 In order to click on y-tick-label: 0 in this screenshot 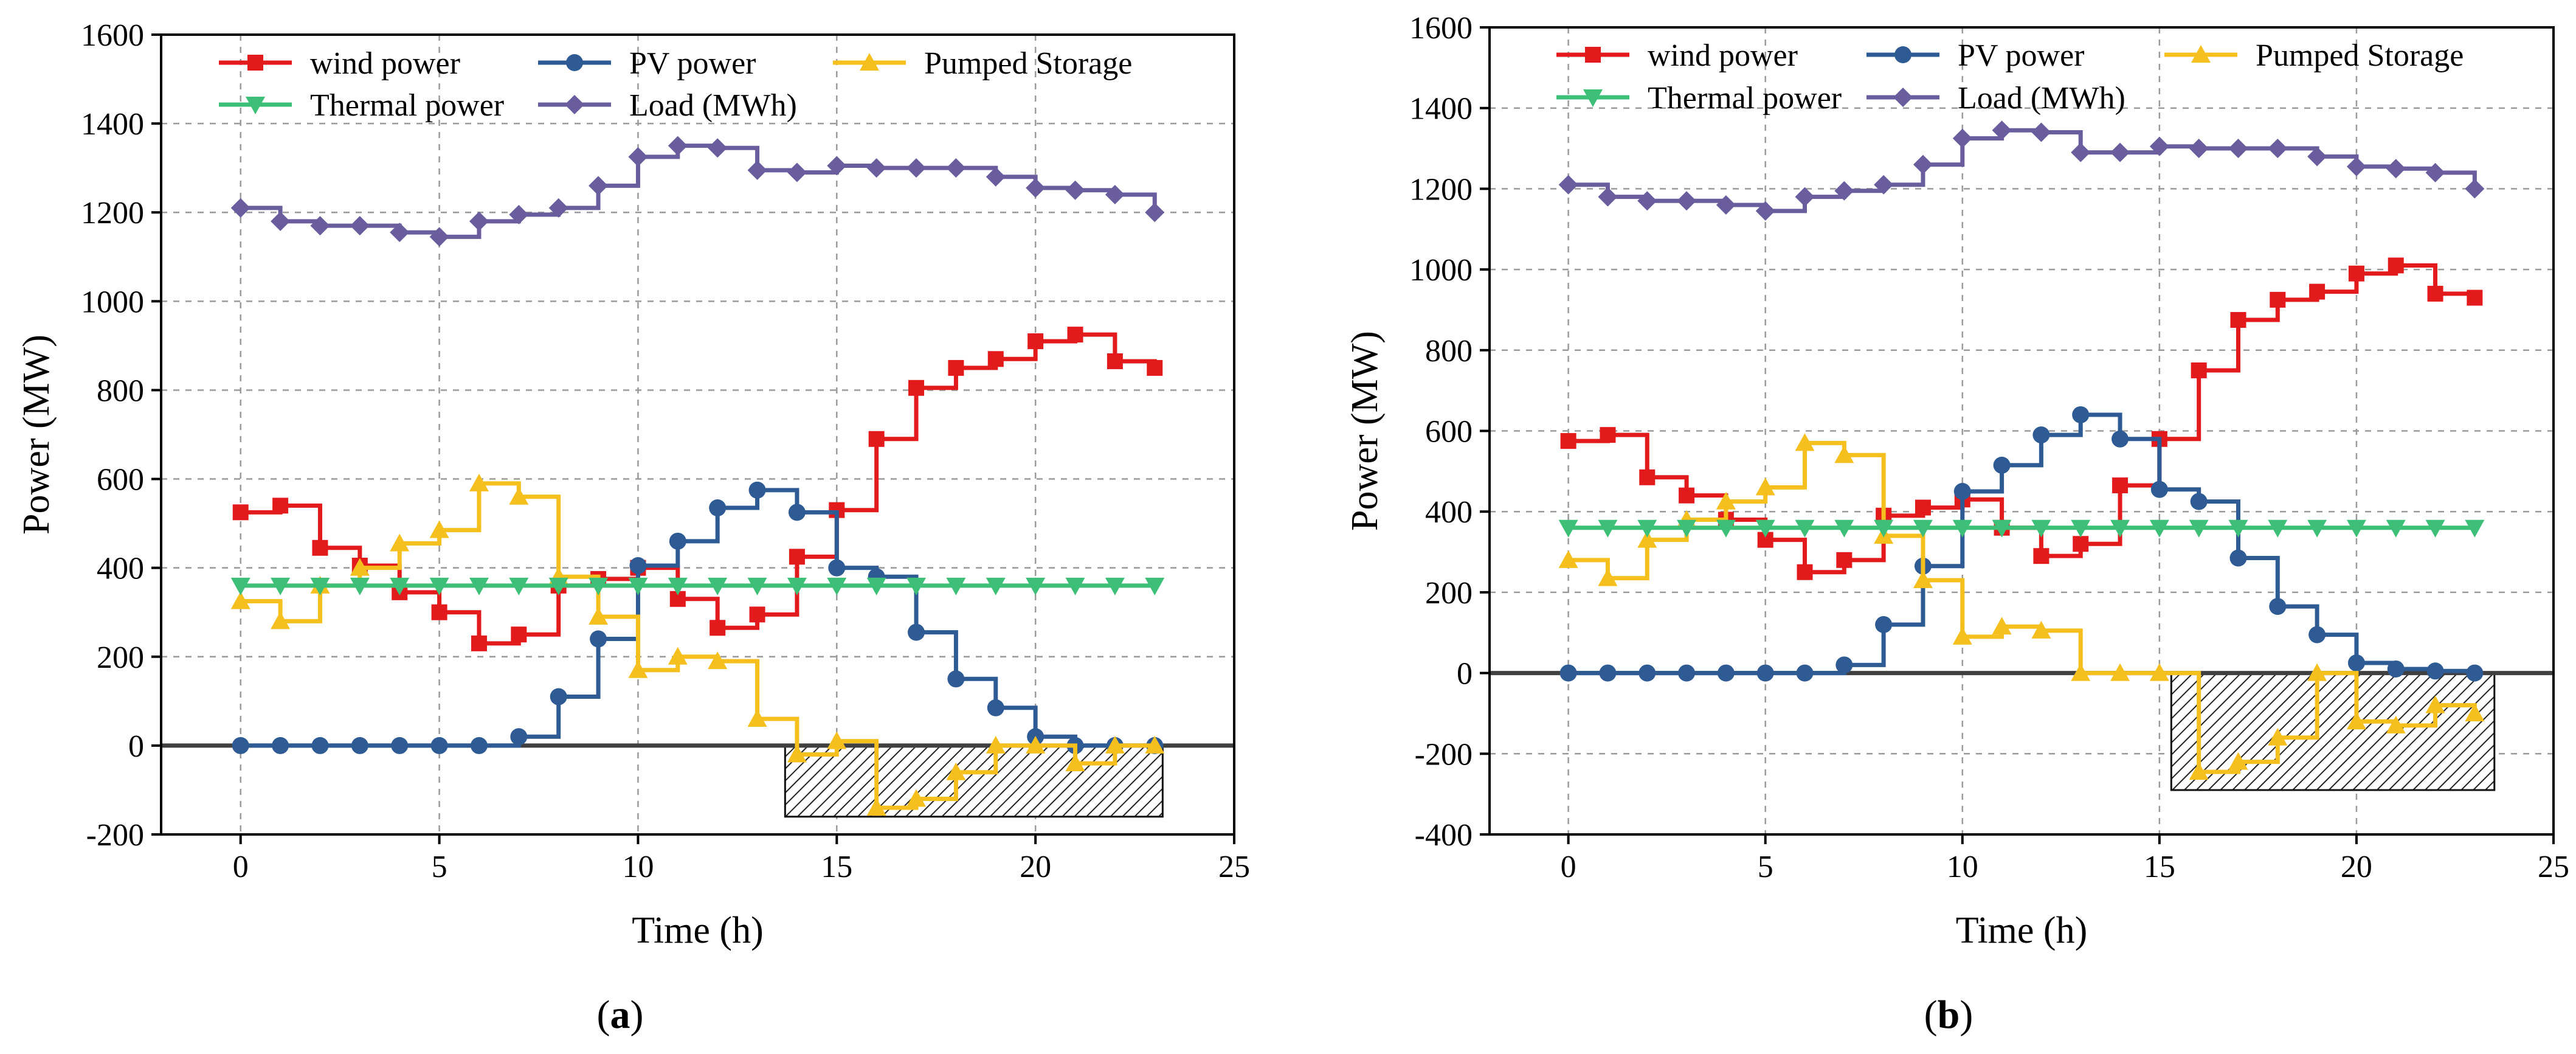, I will do `click(1465, 674)`.